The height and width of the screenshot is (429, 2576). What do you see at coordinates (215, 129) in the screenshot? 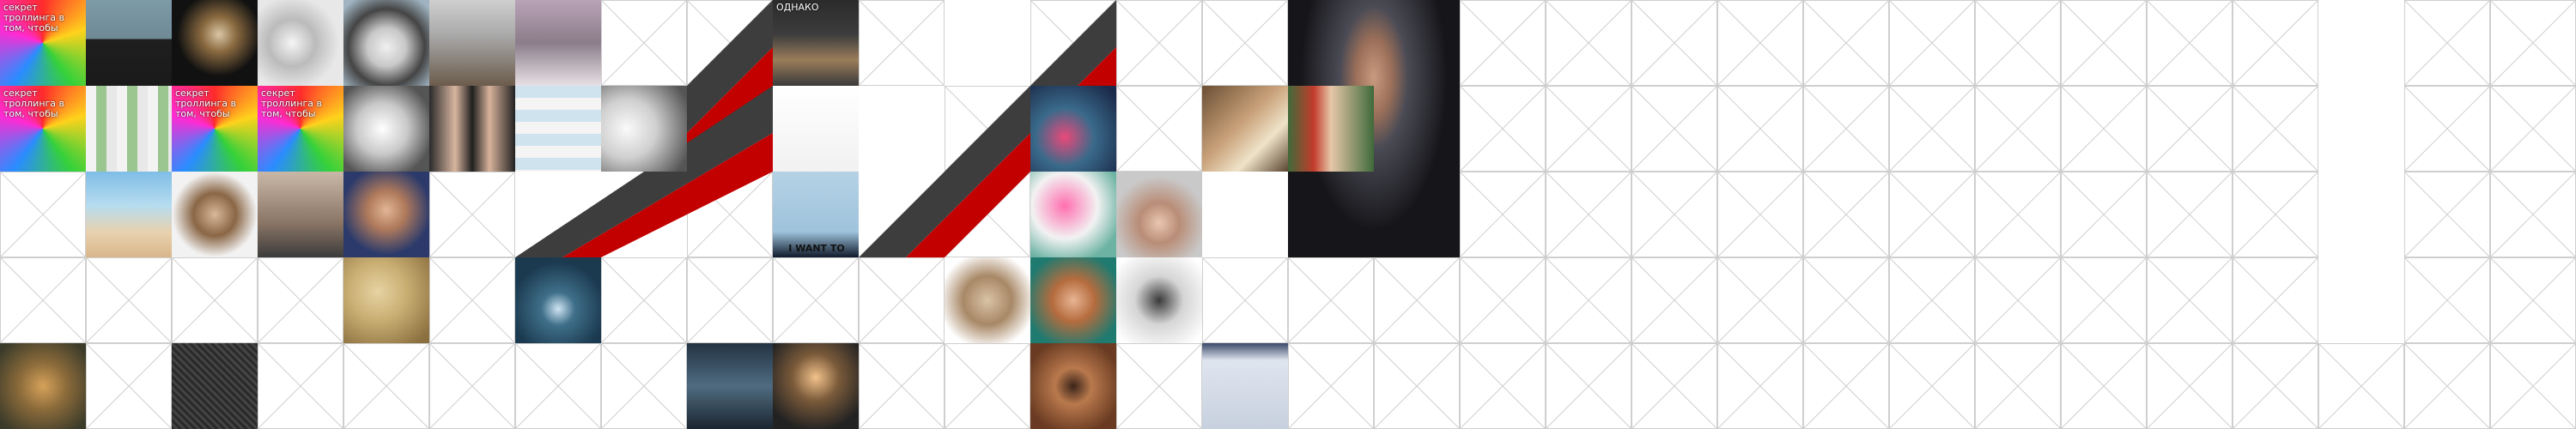
I see `troll-face-meme-3-tile: секрет троллинга в том, чтобы` at bounding box center [215, 129].